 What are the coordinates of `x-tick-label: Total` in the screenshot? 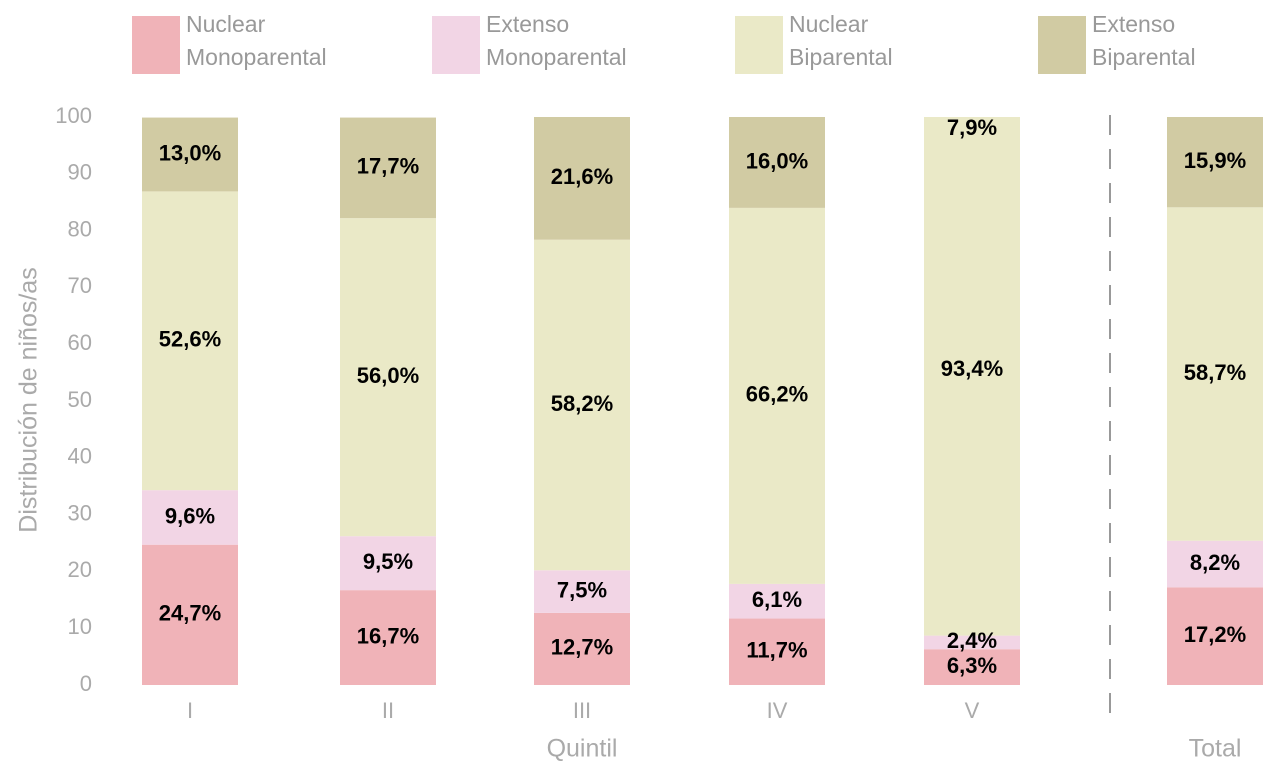 It's located at (1215, 749).